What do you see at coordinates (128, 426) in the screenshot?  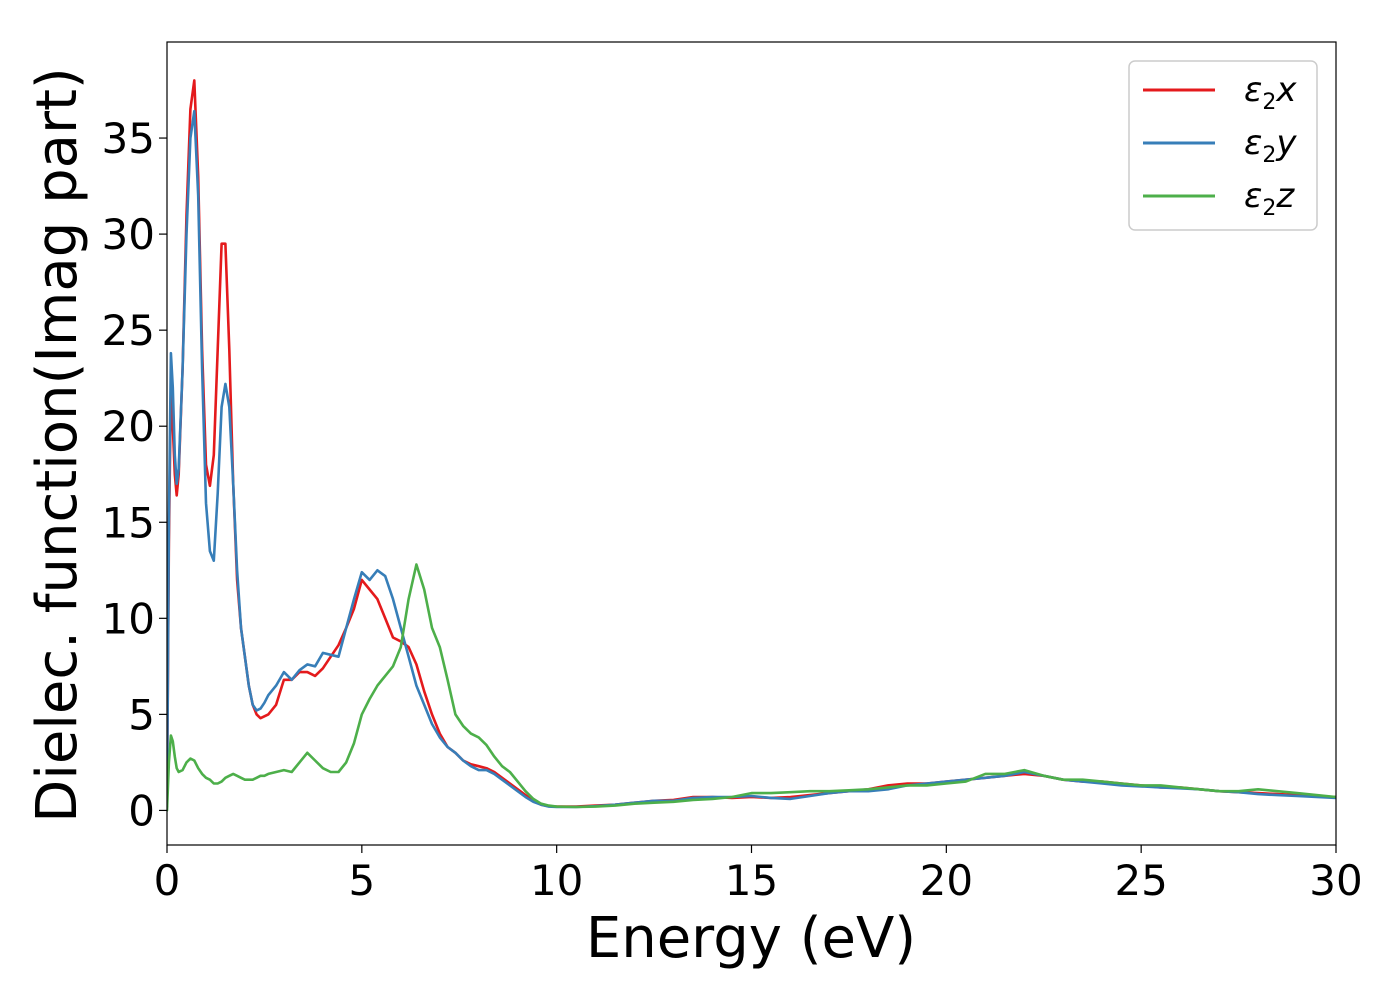 I see `y-tick-label: 20` at bounding box center [128, 426].